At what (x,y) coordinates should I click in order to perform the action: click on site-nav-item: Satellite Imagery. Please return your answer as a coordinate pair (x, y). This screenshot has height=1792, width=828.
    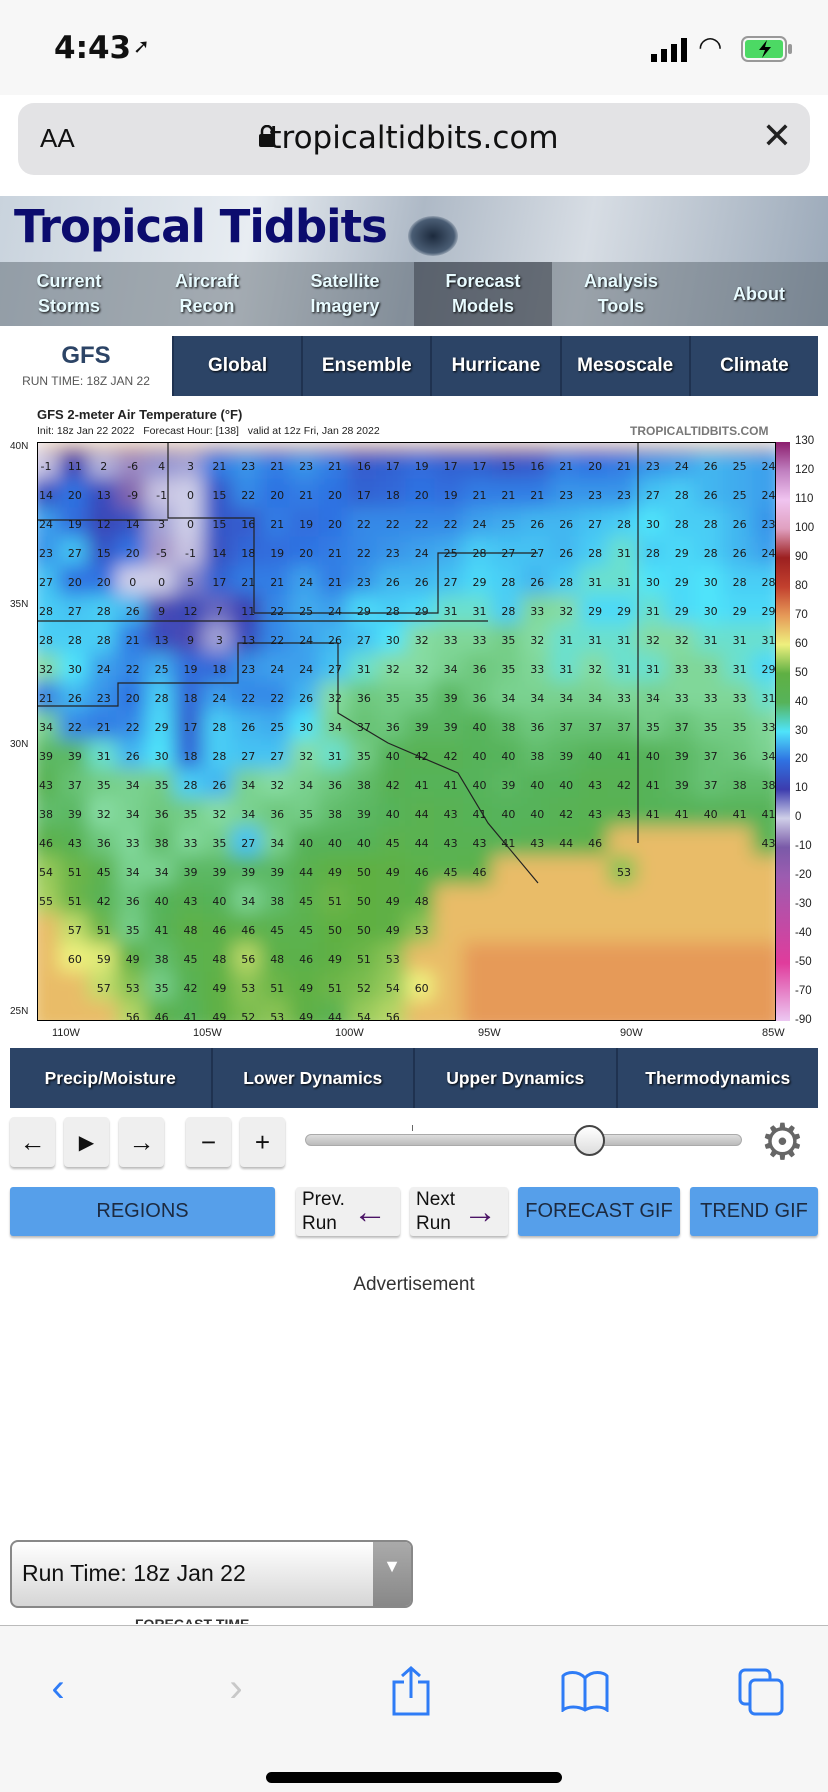
    Looking at the image, I should click on (345, 293).